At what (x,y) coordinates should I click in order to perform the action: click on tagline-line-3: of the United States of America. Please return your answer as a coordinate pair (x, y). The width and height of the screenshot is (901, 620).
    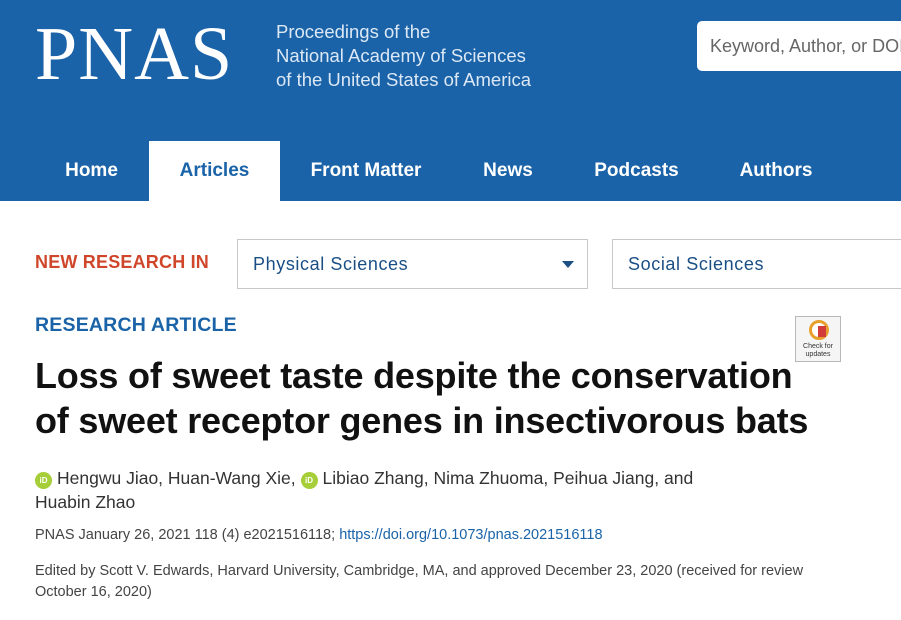
    Looking at the image, I should click on (404, 79).